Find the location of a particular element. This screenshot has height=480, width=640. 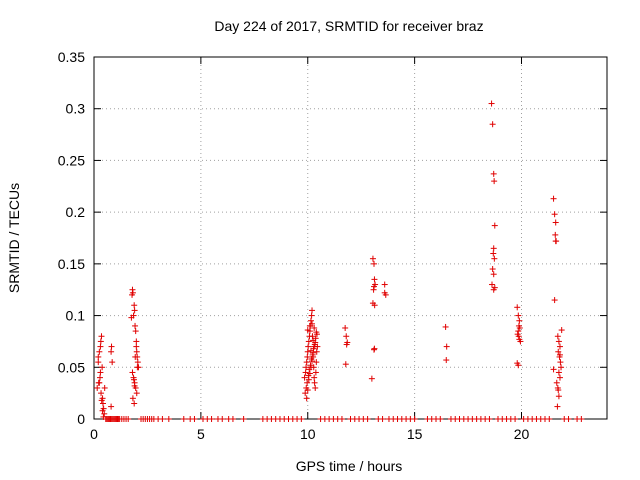

y-tick-label: 0.1 is located at coordinates (76, 316).